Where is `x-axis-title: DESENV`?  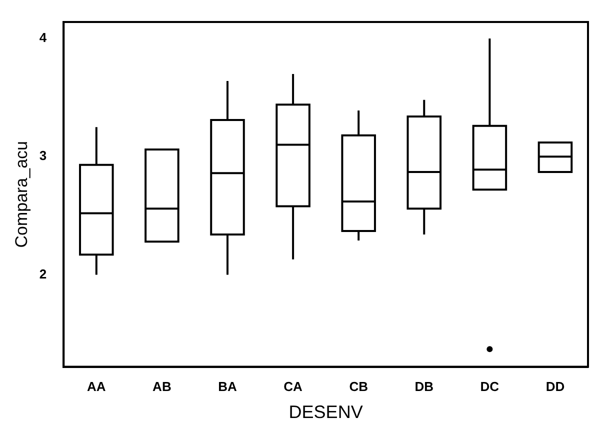 x-axis-title: DESENV is located at coordinates (325, 412).